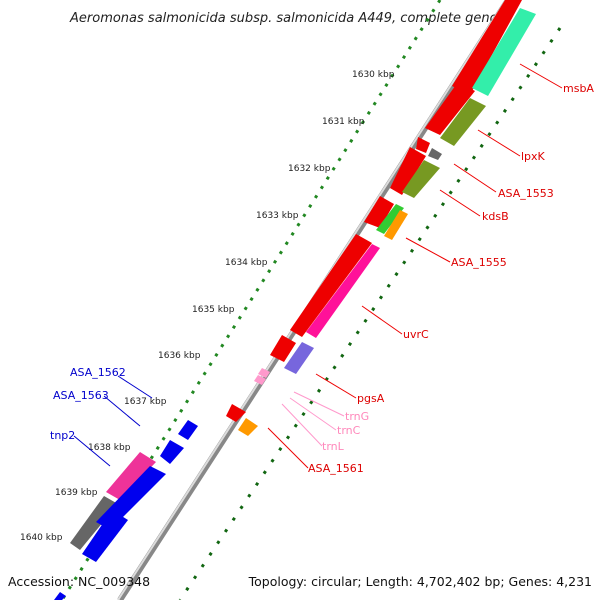  I want to click on tick-1638: 1638 kbp, so click(109, 448).